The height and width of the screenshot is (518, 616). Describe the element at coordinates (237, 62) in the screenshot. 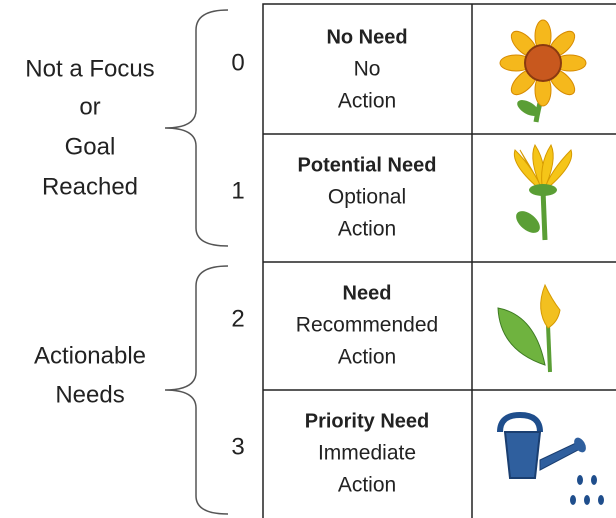

I see `level-number: 0` at that location.